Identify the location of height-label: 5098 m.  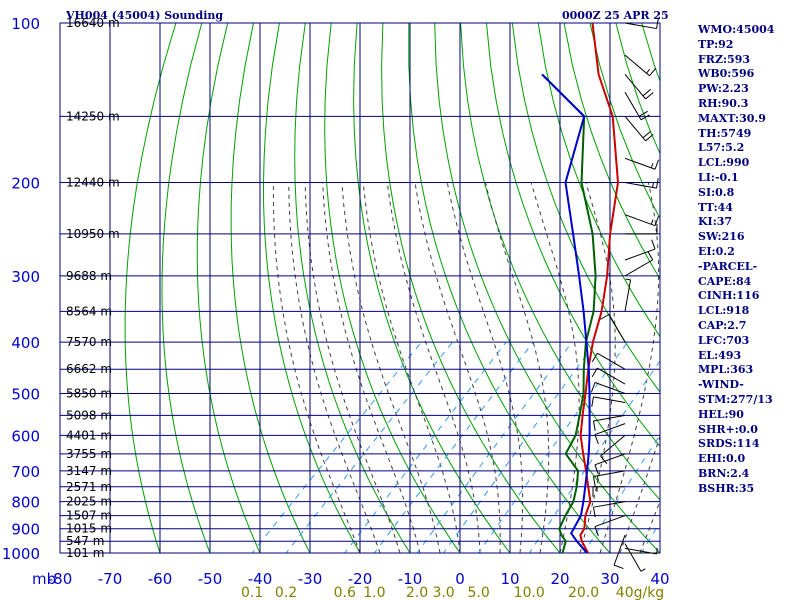
(89, 415).